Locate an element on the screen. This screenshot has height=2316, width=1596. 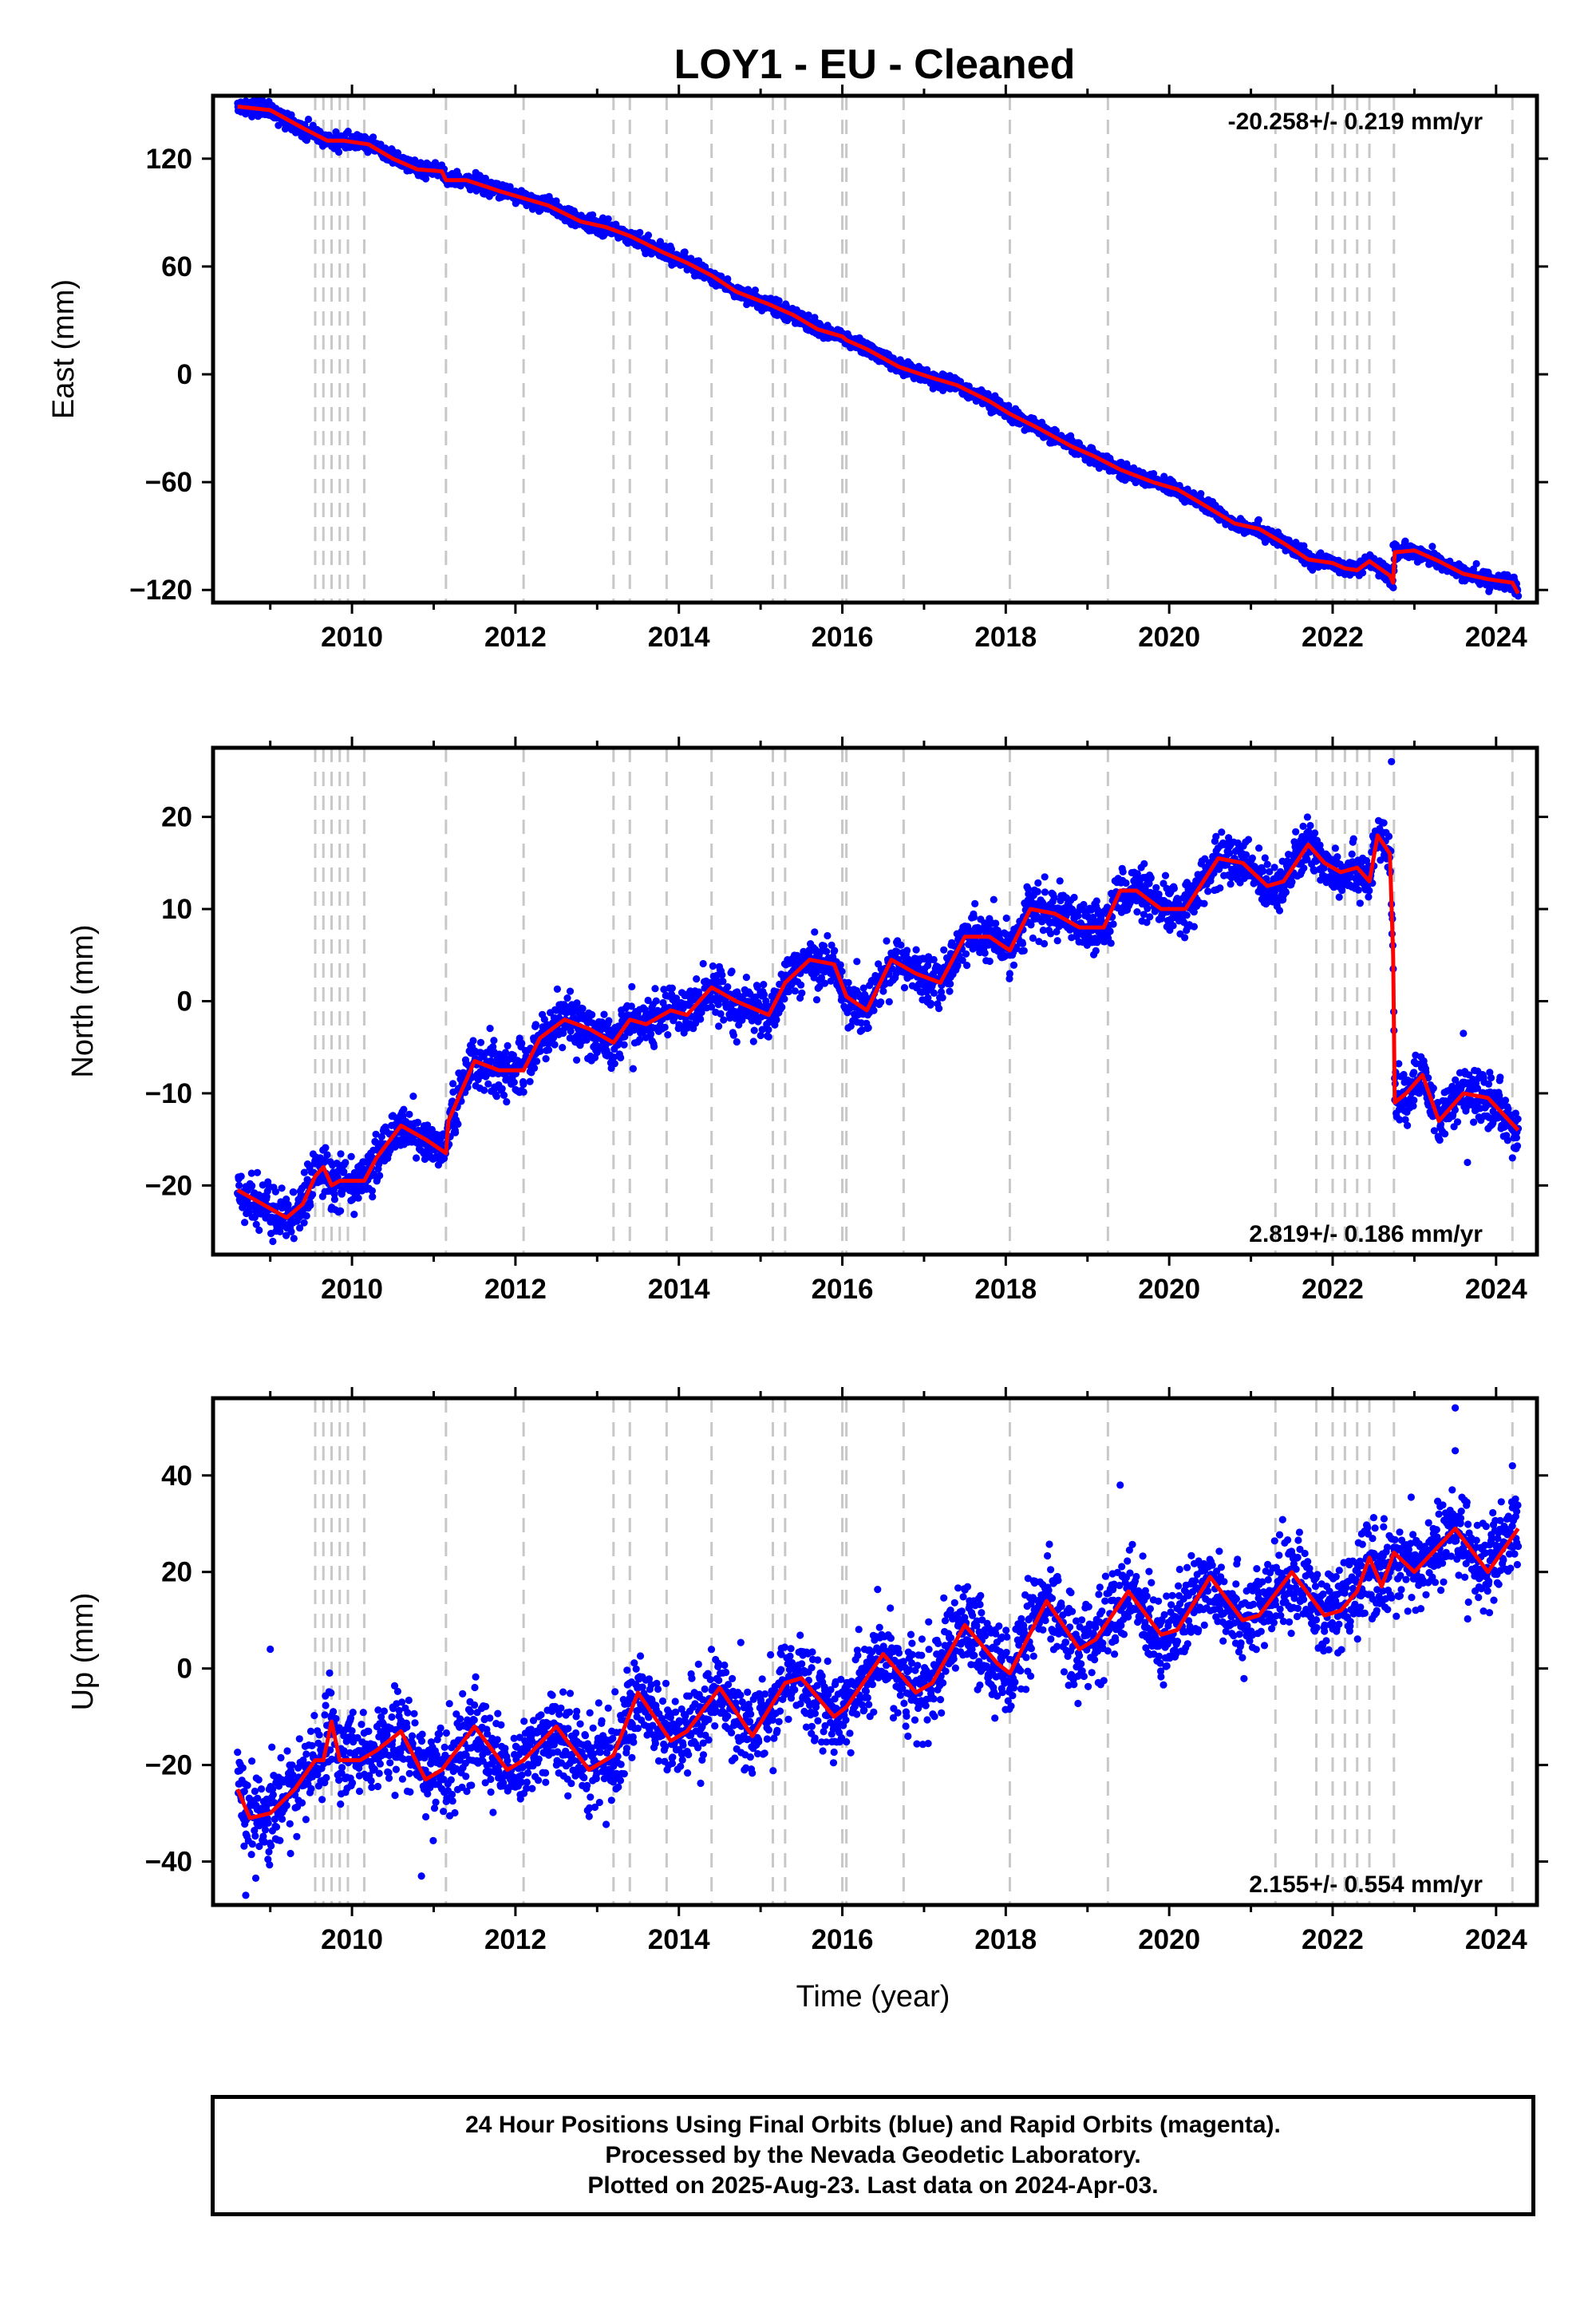
east-y-tick-label: −60 is located at coordinates (168, 482).